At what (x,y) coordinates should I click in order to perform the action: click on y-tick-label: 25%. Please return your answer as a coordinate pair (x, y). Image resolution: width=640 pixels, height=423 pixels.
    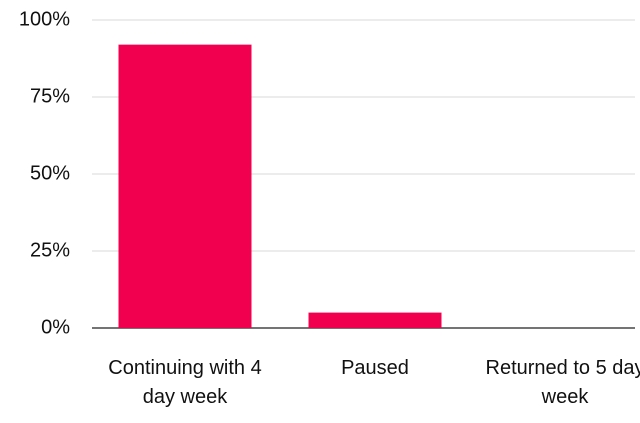
    Looking at the image, I should click on (50, 250).